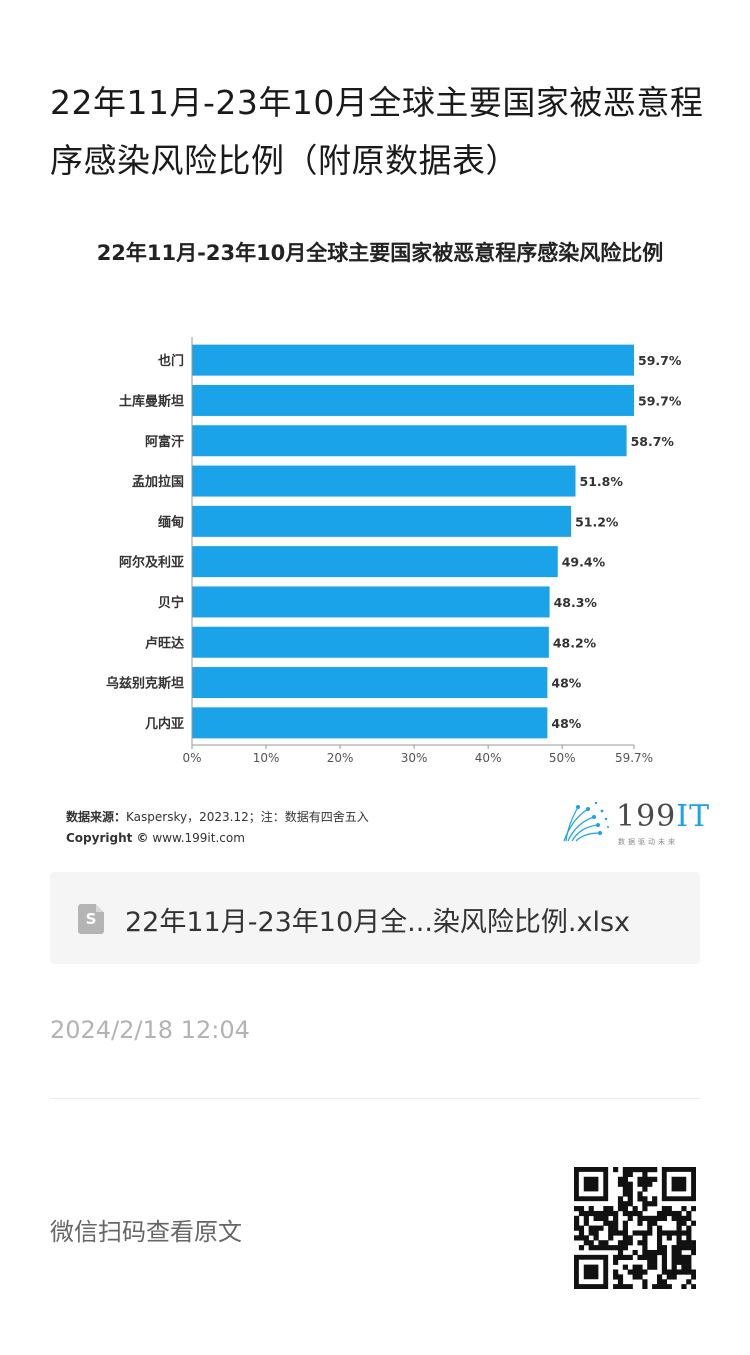 The height and width of the screenshot is (1355, 750). Describe the element at coordinates (602, 481) in the screenshot. I see `value-label: 51.8%` at that location.